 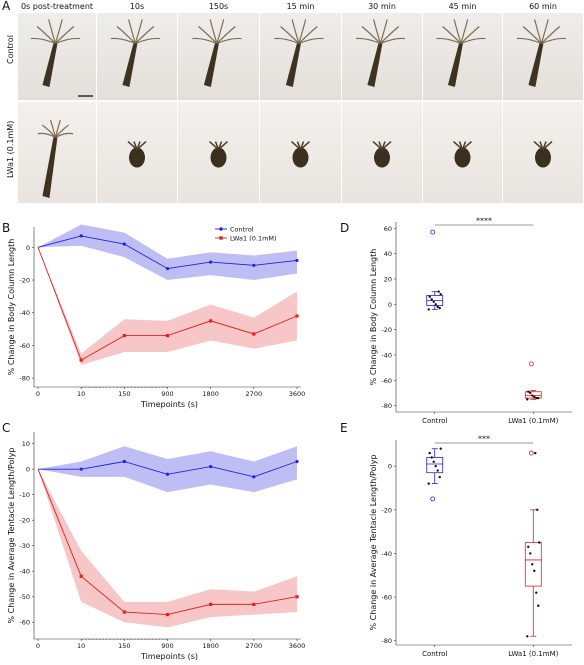 I want to click on panel-a-letter: A, so click(x=6, y=6).